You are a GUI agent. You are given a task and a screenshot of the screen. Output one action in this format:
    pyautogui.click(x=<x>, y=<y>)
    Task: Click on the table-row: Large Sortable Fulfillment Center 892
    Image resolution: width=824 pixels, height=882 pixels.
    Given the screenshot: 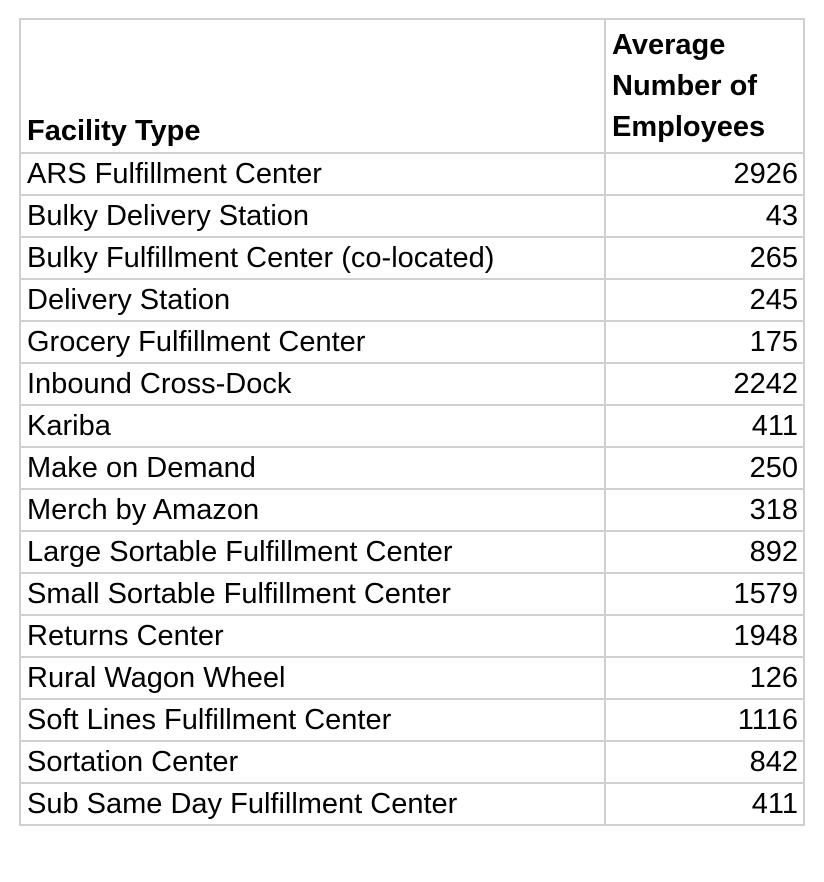 What is the action you would take?
    pyautogui.click(x=412, y=552)
    